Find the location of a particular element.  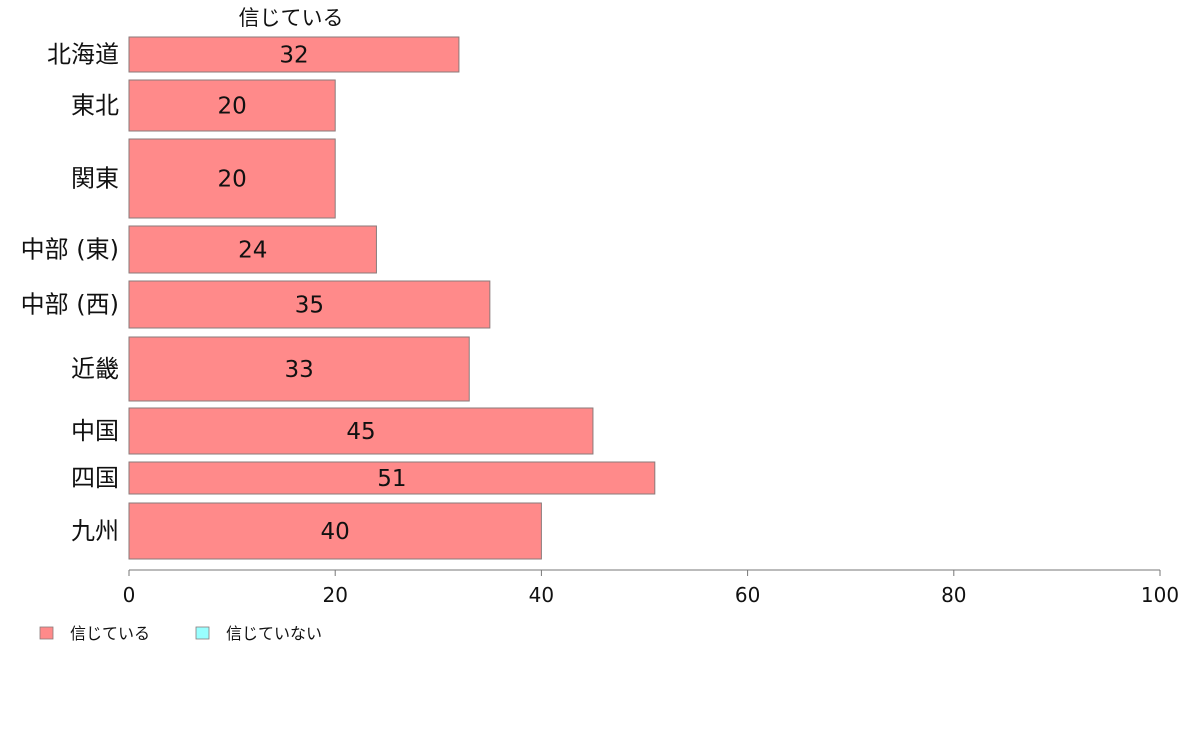

category-label: 北海道 is located at coordinates (83, 55).